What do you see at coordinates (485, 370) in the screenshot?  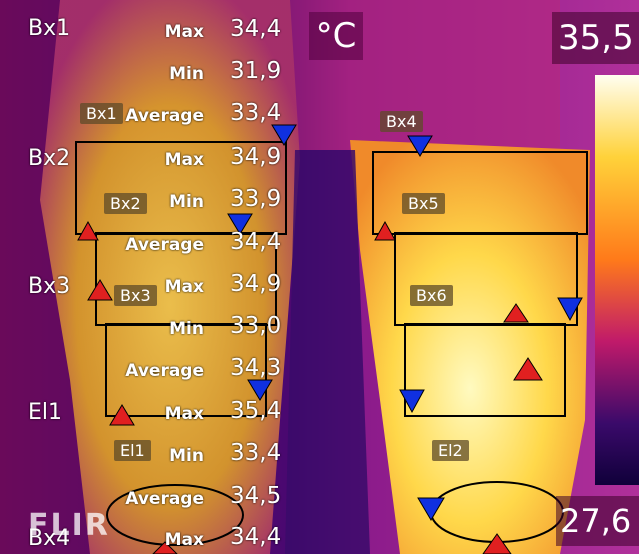 I see `box-bx6-lower` at bounding box center [485, 370].